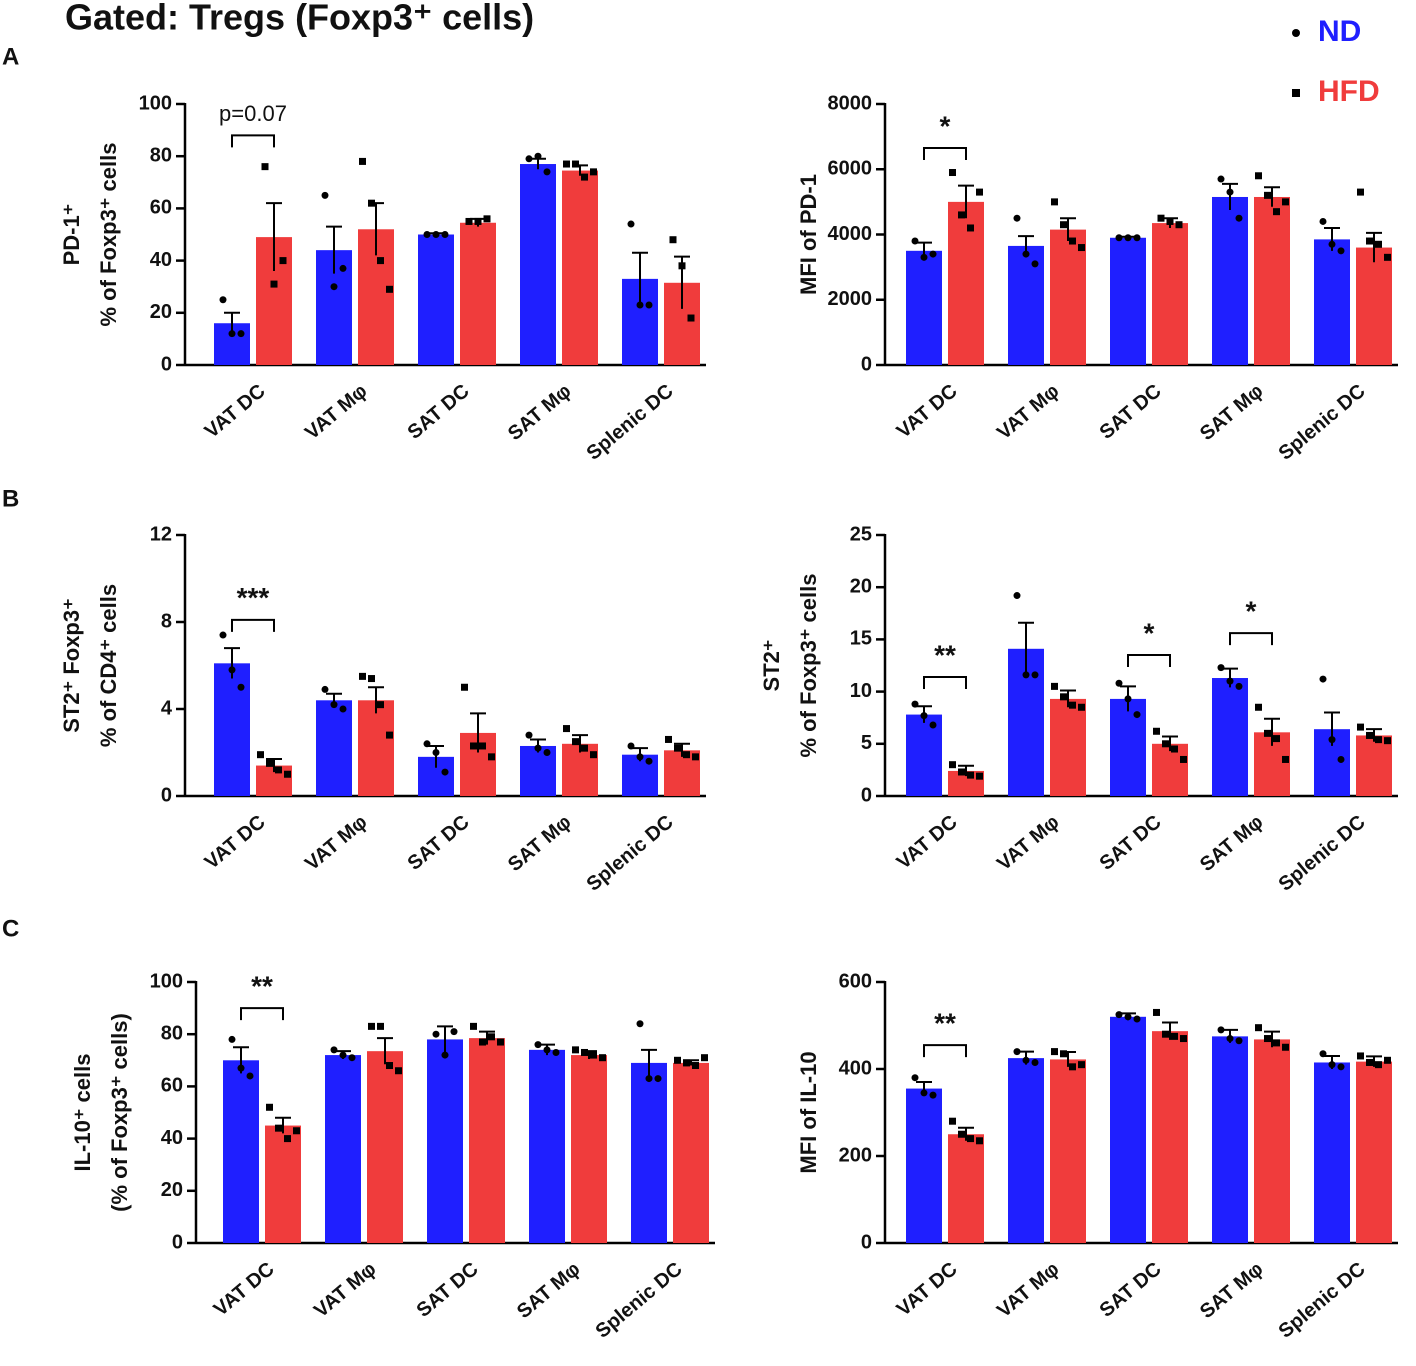 This screenshot has width=1416, height=1366. I want to click on y-tick-label: 100, so click(155, 103).